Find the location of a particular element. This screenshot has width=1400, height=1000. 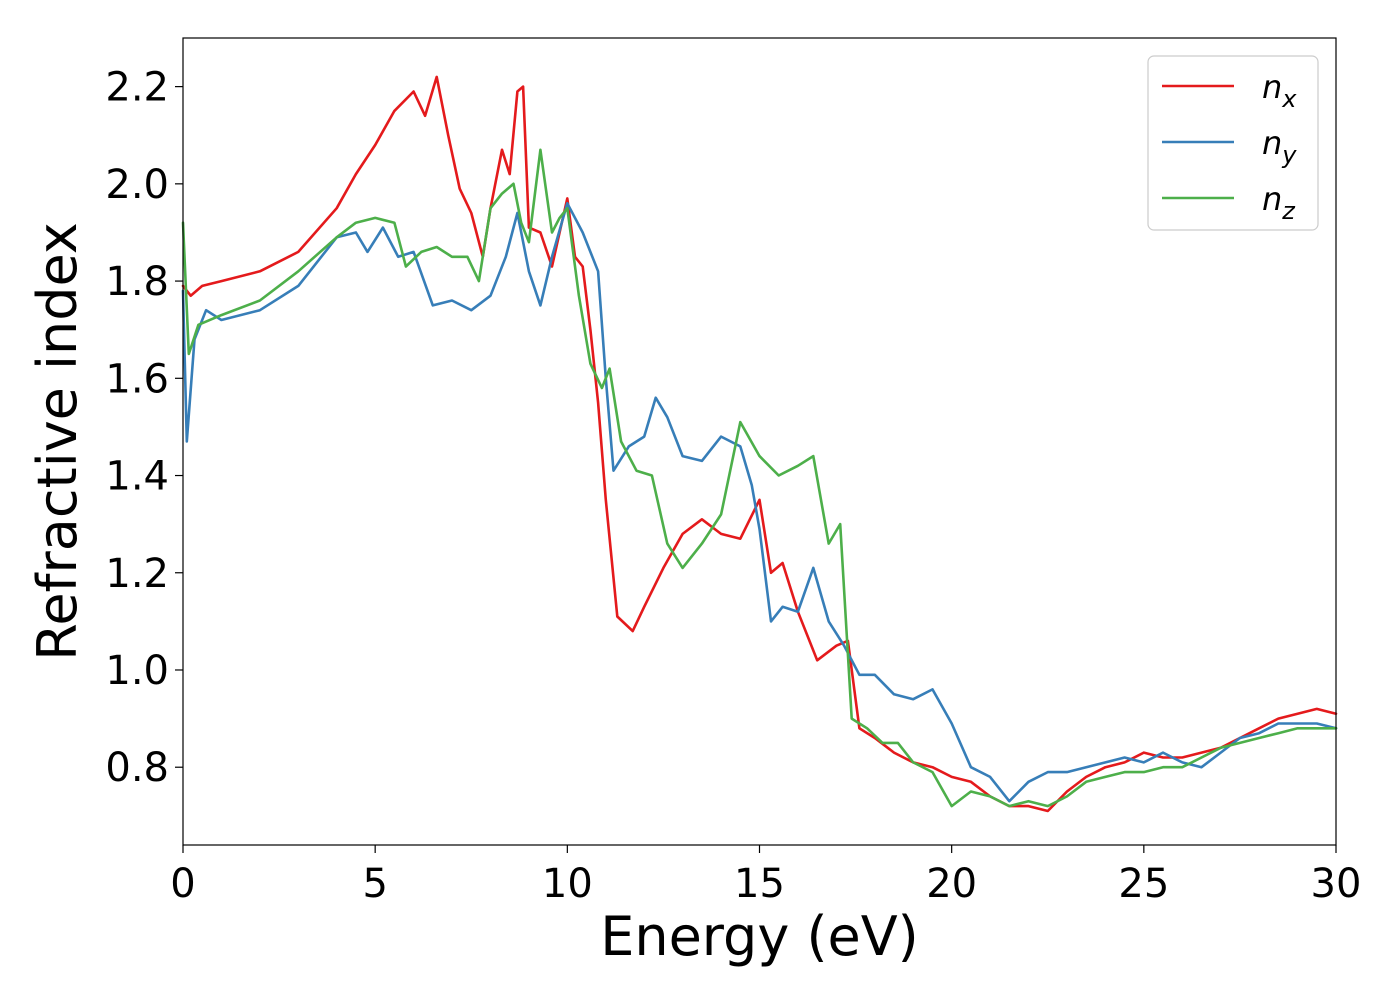

x-tick-label: 15 is located at coordinates (759, 884).